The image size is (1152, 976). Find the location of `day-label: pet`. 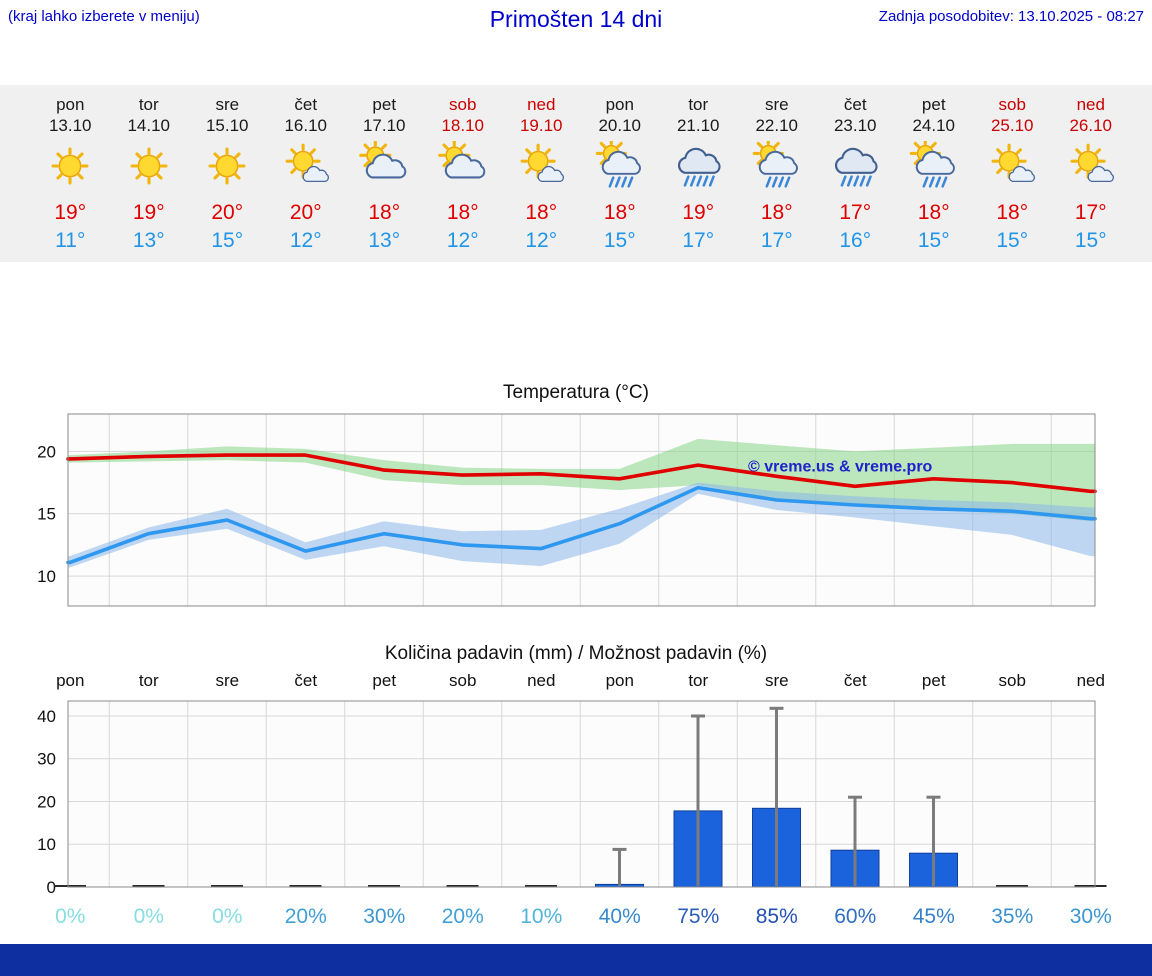

day-label: pet is located at coordinates (384, 680).